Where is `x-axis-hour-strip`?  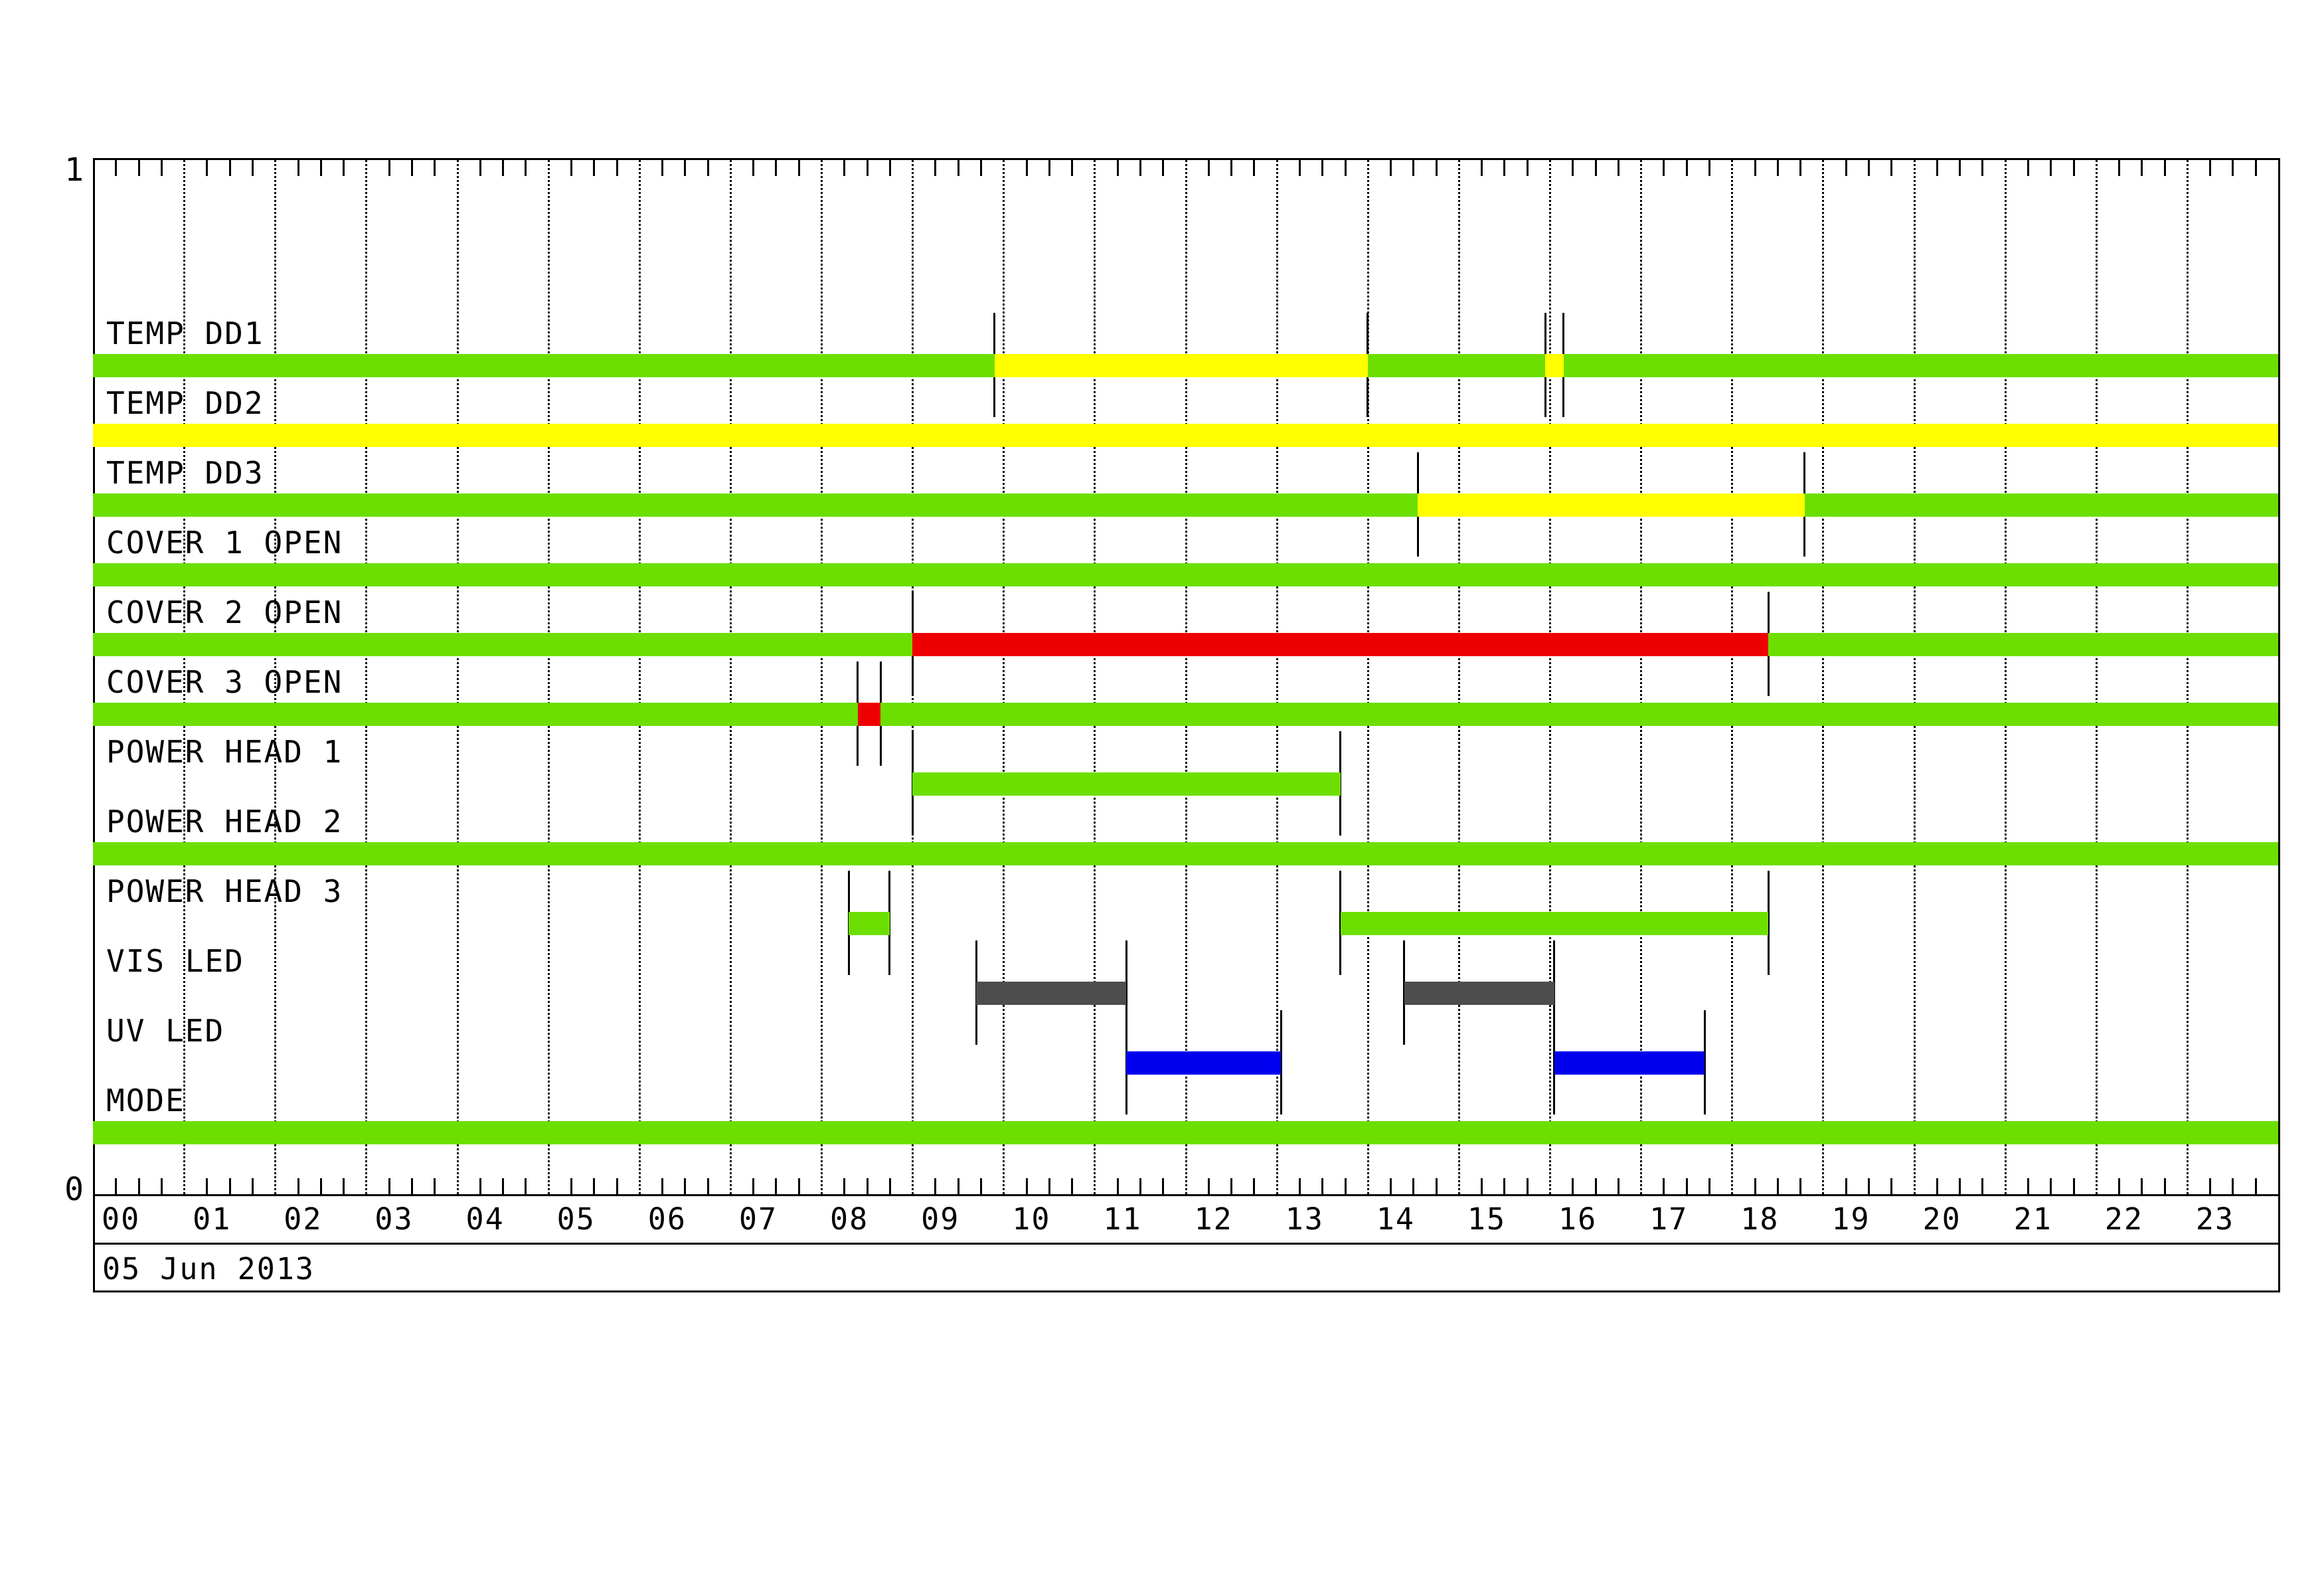
x-axis-hour-strip is located at coordinates (1187, 1219).